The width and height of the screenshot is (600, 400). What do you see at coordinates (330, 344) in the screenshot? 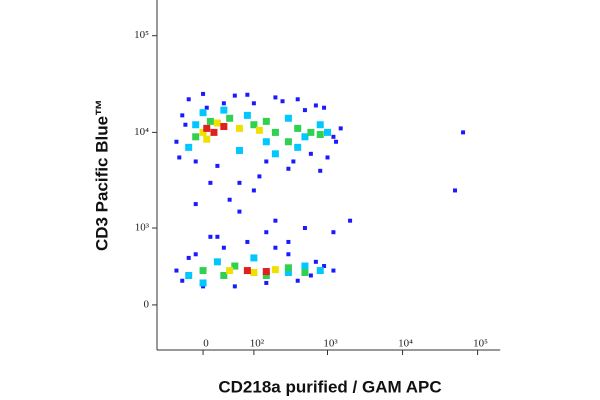
I see `x-tick-label: 10³` at bounding box center [330, 344].